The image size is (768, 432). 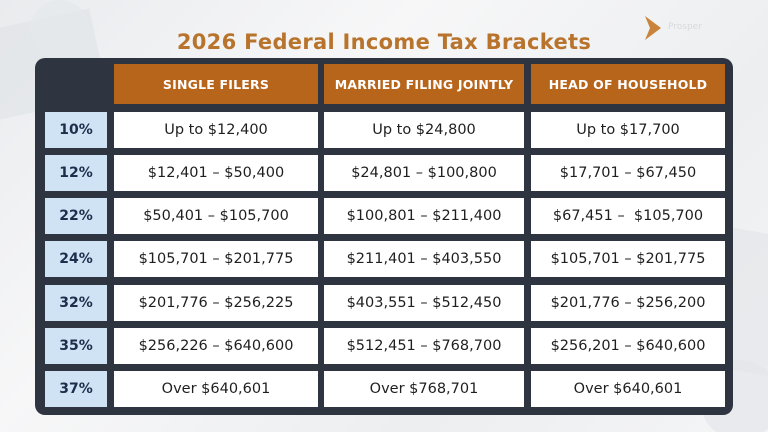 I want to click on single-filers-cell: Up to $12,400, so click(x=216, y=130).